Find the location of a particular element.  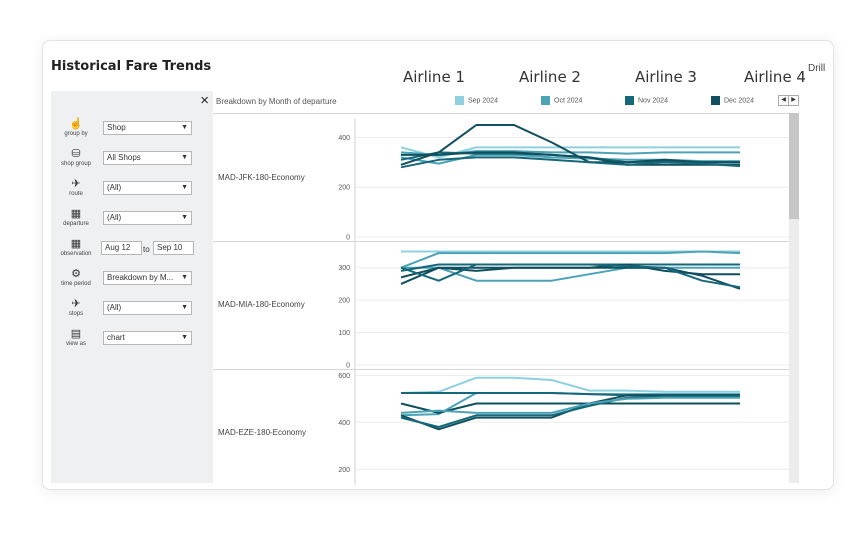

airline-header-3: Airline 3 is located at coordinates (666, 77).